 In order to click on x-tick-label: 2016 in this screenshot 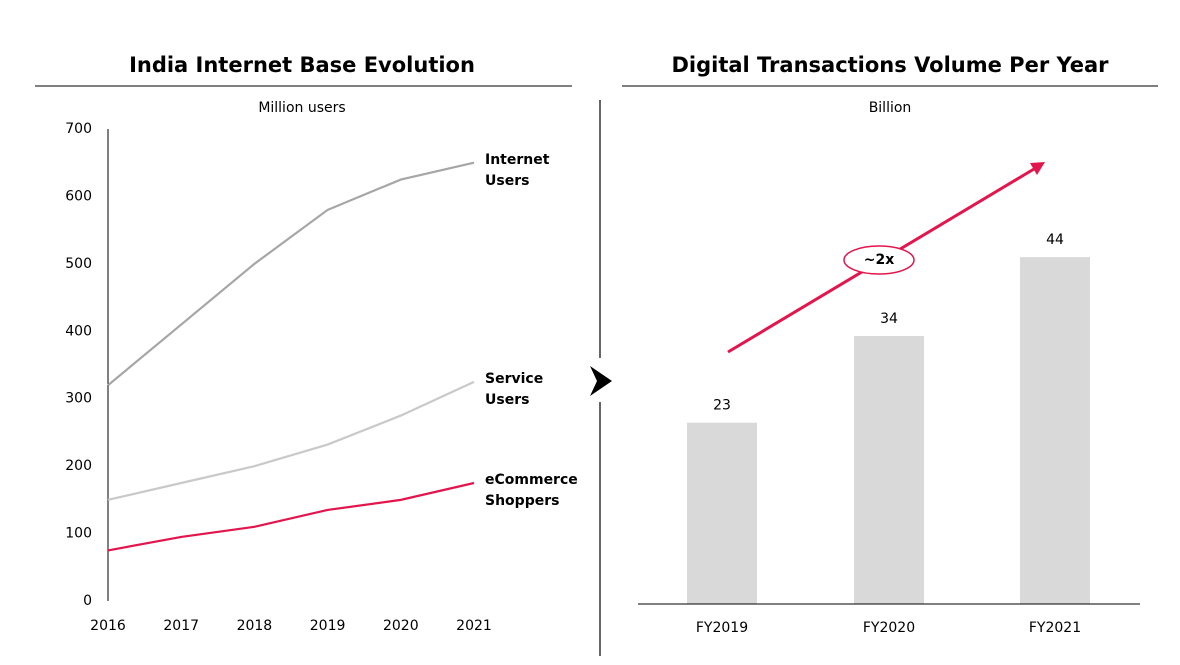, I will do `click(108, 626)`.